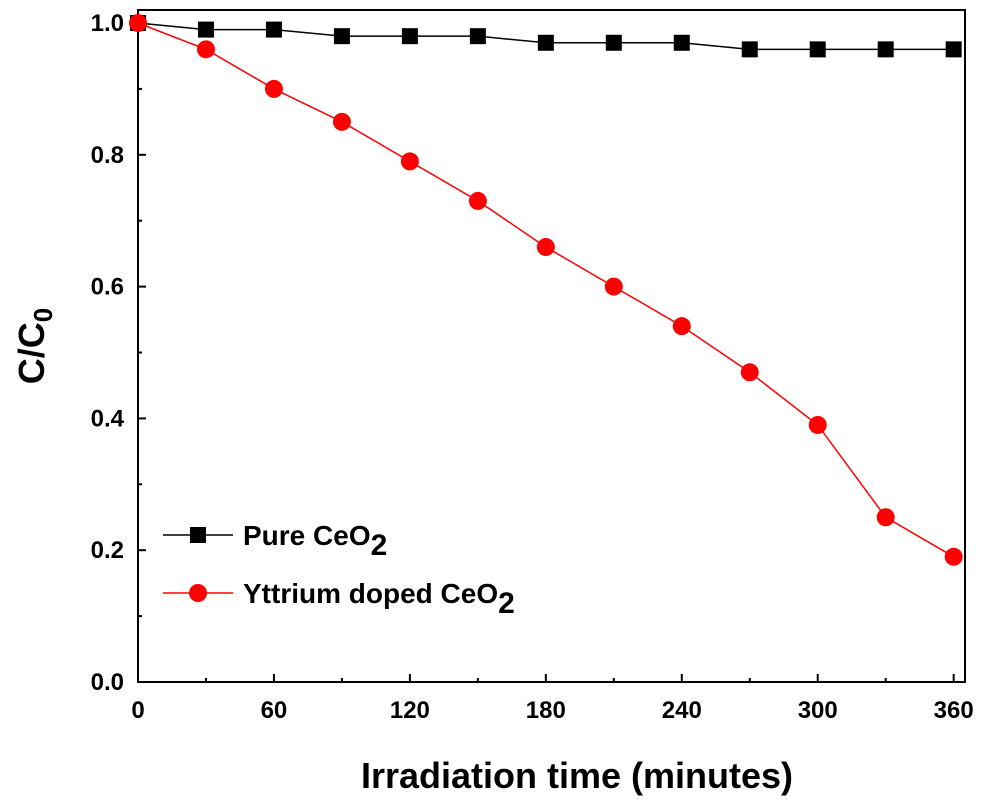 This screenshot has width=1000, height=801. Describe the element at coordinates (506, 603) in the screenshot. I see `legend-label-yttrium-subscript: 2` at that location.